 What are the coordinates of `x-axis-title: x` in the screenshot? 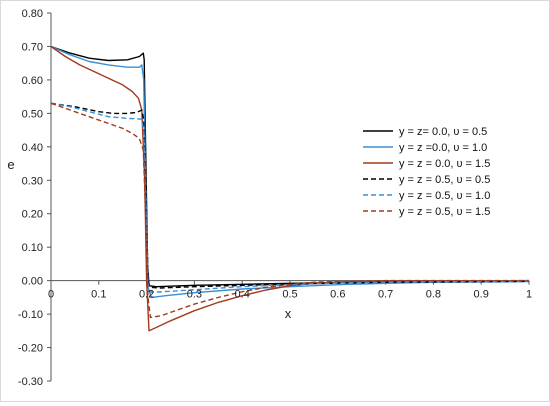 It's located at (288, 313).